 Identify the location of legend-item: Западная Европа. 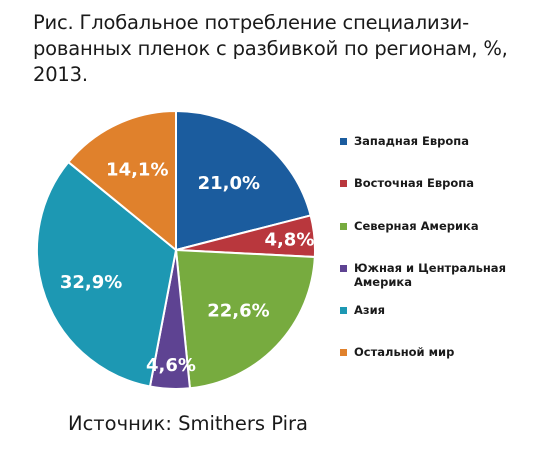
(432, 141).